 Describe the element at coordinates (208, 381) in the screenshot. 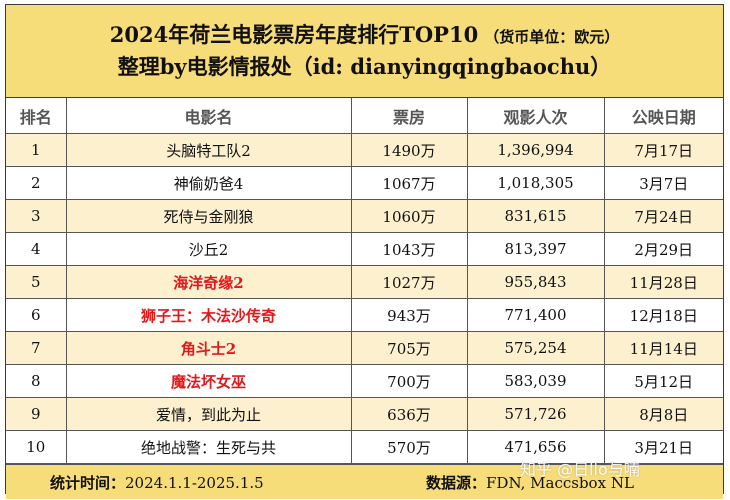

I see `cell-title: 魔法坏女巫` at that location.